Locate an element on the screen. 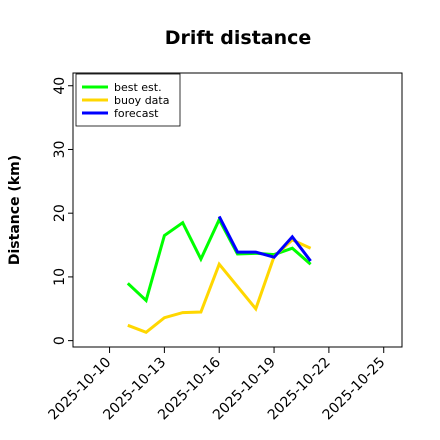  y-tick-label: 40 is located at coordinates (60, 86).